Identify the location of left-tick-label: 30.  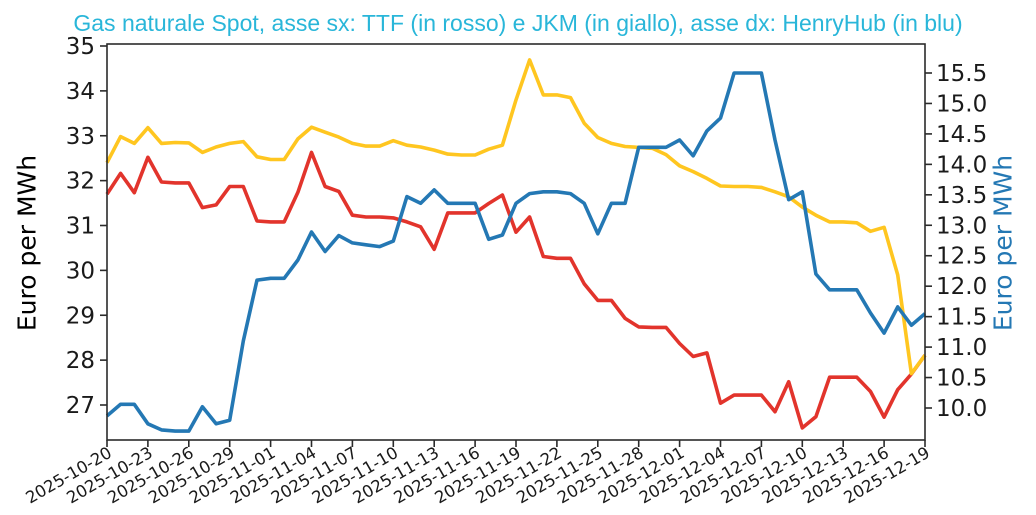
(80, 271).